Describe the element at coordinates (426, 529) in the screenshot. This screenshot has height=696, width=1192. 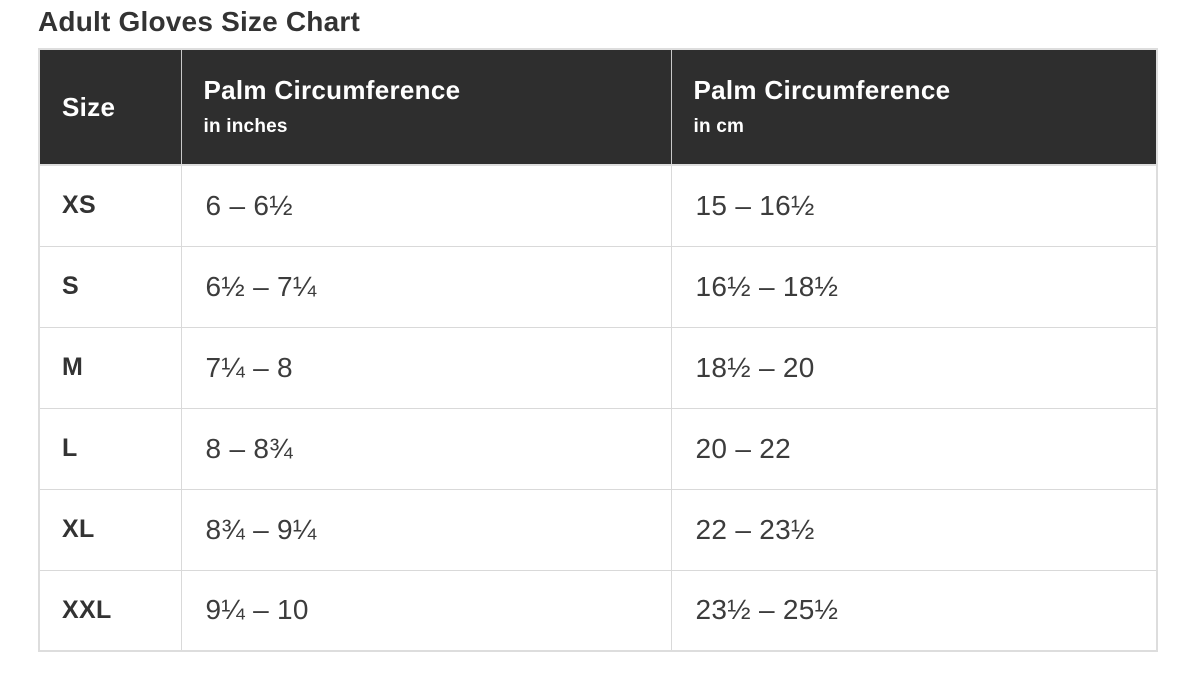
I see `inches-cell: 8¾ – 9¼` at that location.